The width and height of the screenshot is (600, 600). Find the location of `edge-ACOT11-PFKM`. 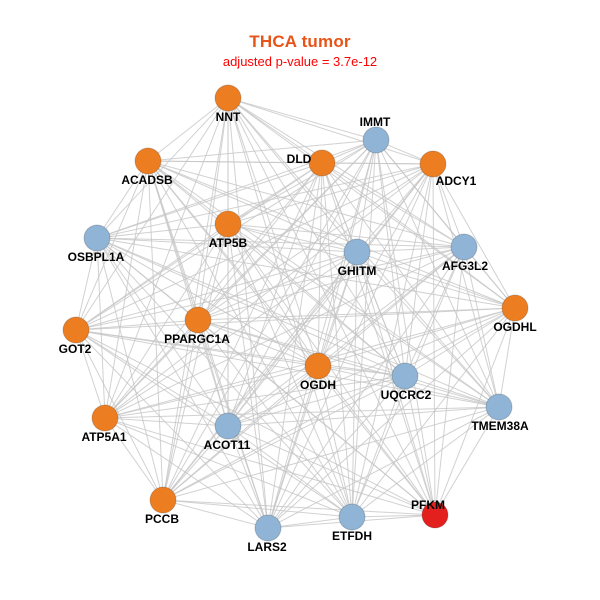

edge-ACOT11-PFKM is located at coordinates (331, 470).